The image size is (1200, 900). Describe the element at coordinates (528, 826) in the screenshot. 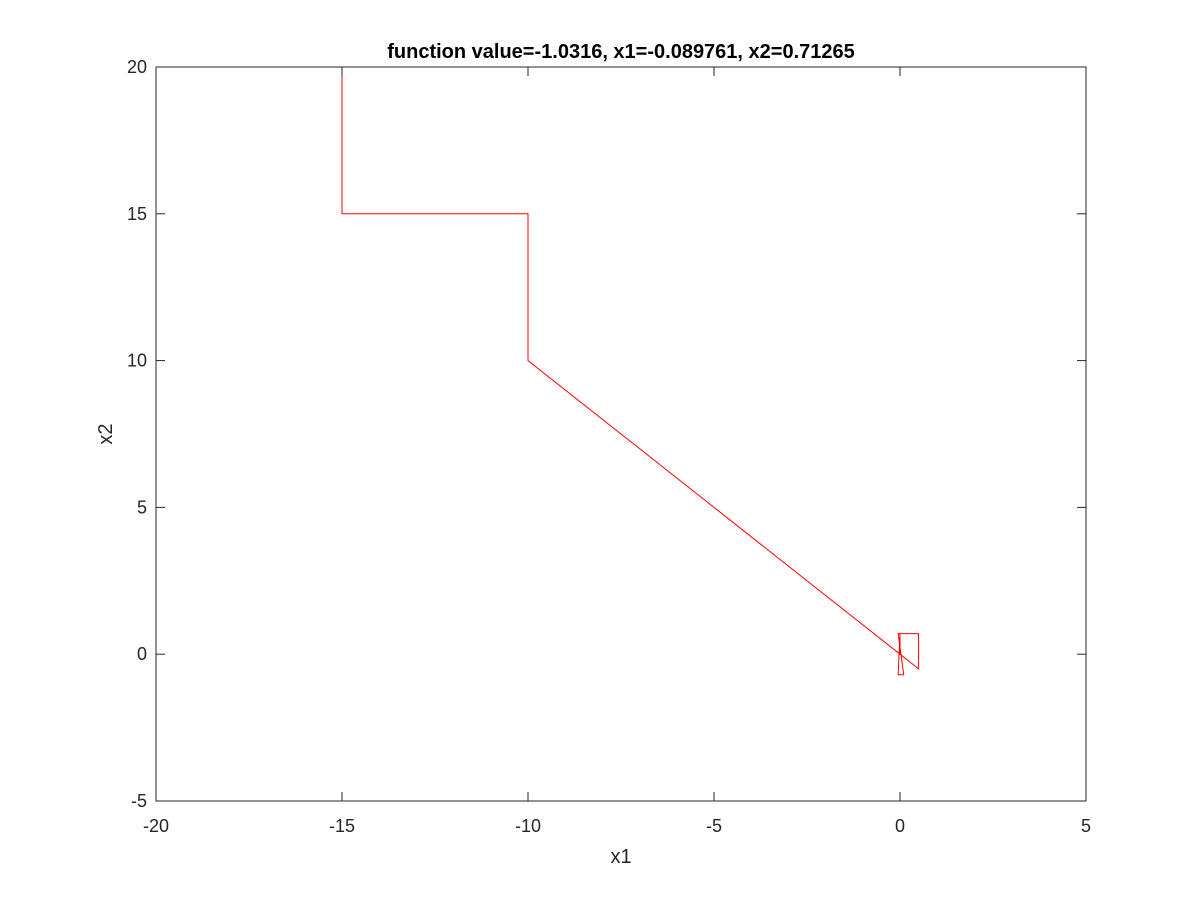

I see `x-tick-label: -10` at that location.